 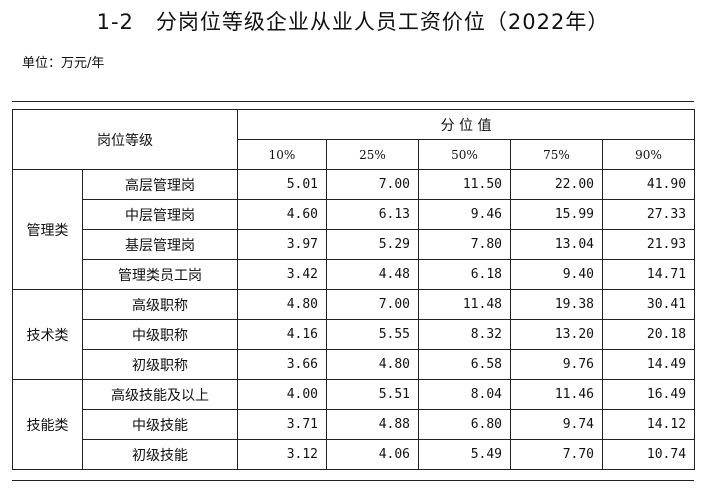 I want to click on value-cell: 7.80, so click(x=464, y=244).